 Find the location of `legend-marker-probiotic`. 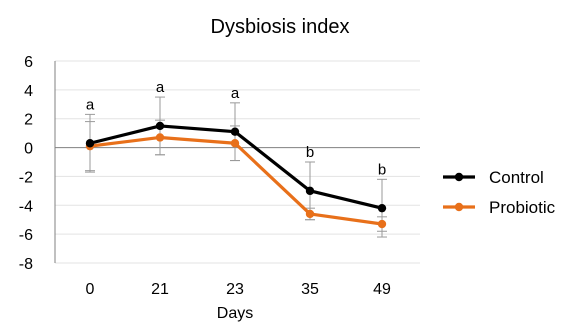

legend-marker-probiotic is located at coordinates (459, 207).